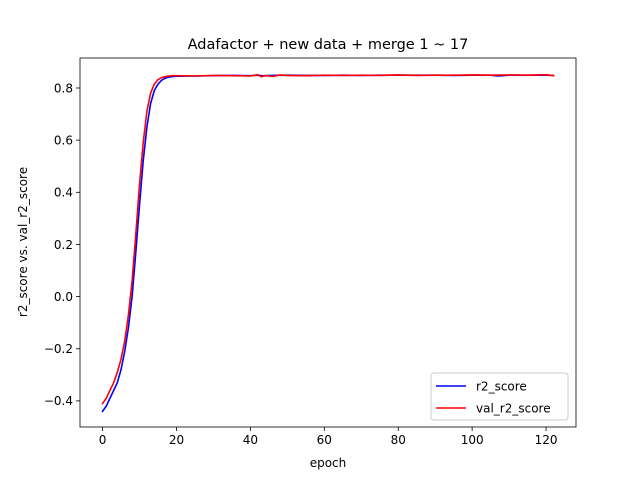 The width and height of the screenshot is (640, 484). What do you see at coordinates (58, 401) in the screenshot?
I see `y-tick-label: −0.4` at bounding box center [58, 401].